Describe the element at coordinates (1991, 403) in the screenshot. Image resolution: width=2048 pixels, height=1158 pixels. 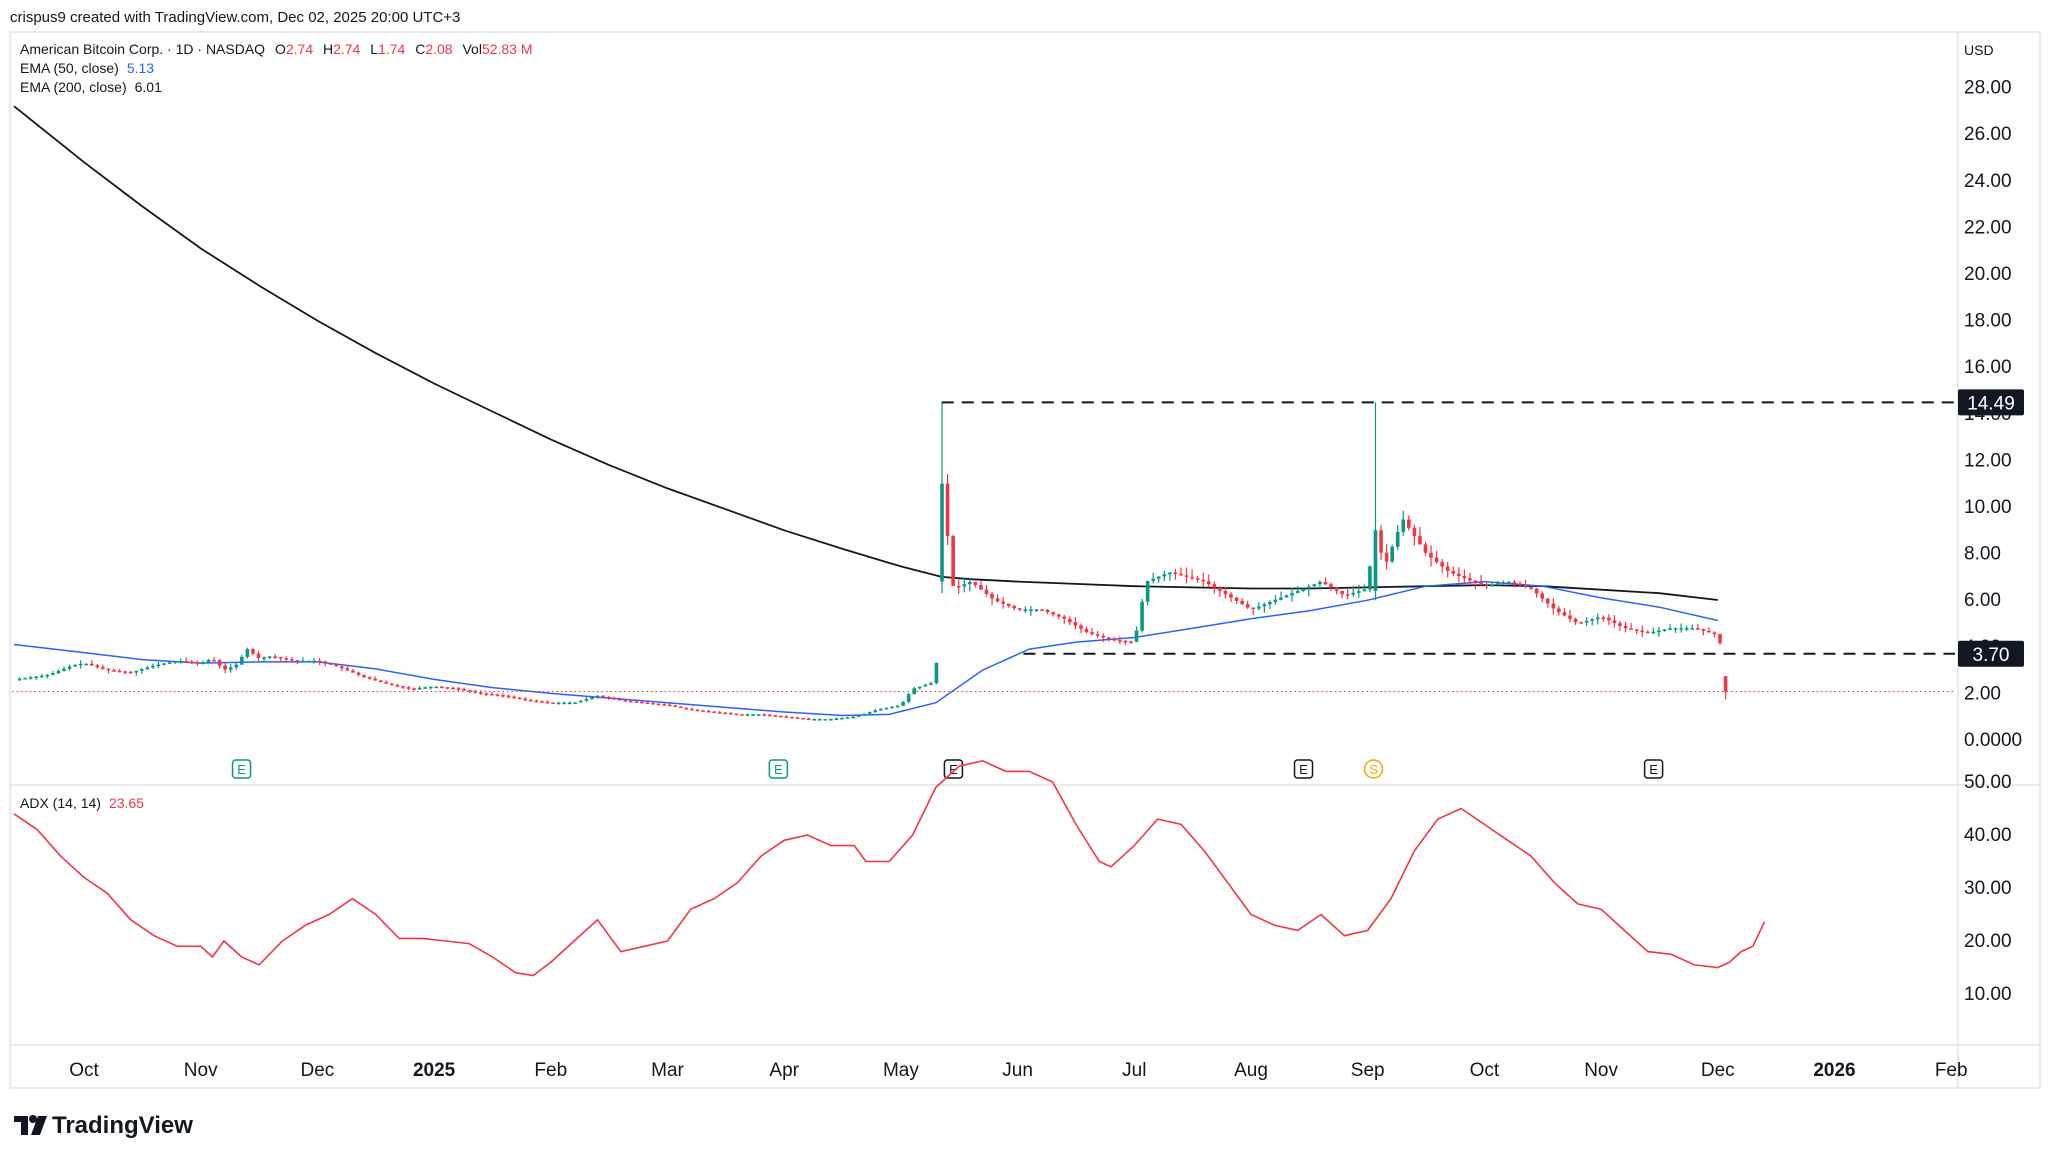
I see `price-level-value: 14.49` at that location.